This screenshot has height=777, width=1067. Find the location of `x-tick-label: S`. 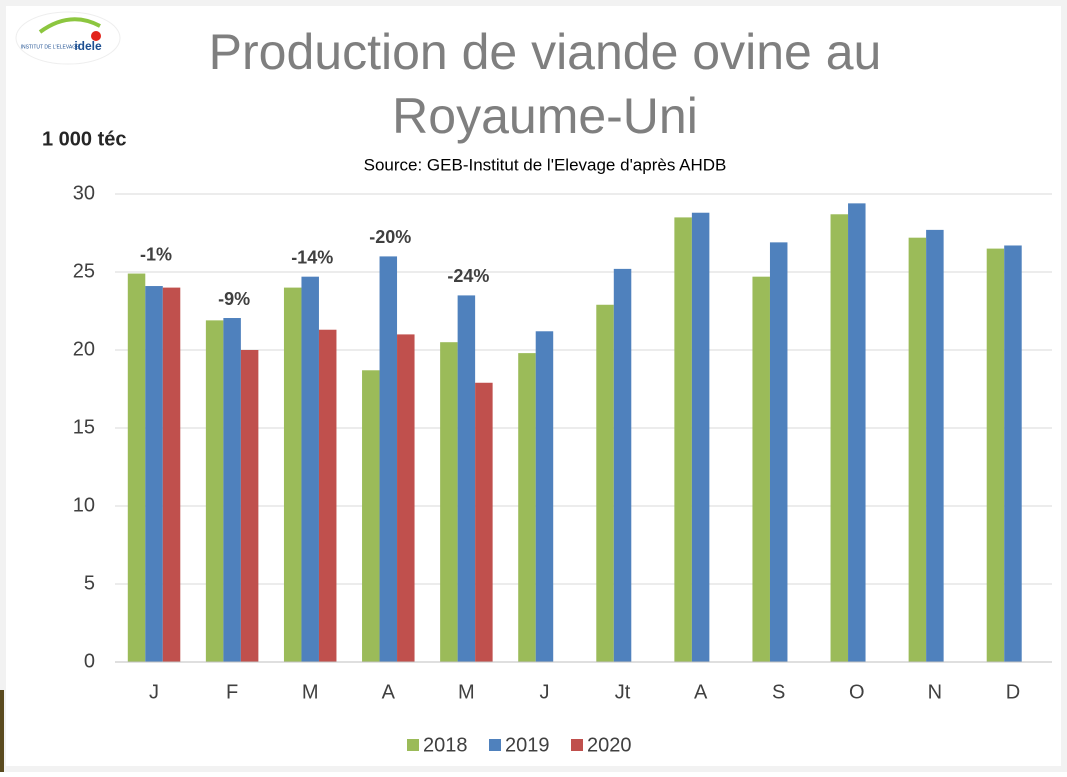

x-tick-label: S is located at coordinates (778, 692).